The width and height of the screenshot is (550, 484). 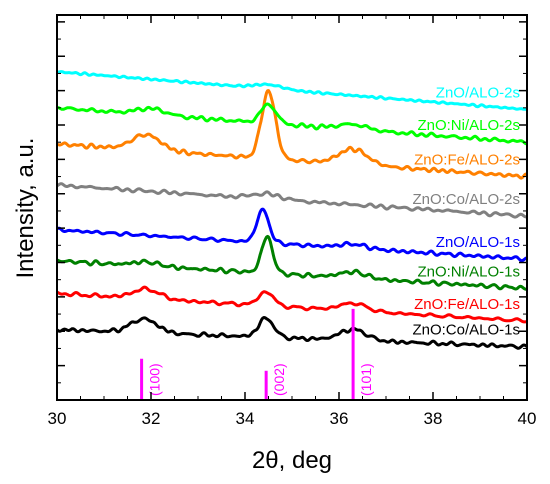 I want to click on x-tick-label: 30, so click(x=57, y=418).